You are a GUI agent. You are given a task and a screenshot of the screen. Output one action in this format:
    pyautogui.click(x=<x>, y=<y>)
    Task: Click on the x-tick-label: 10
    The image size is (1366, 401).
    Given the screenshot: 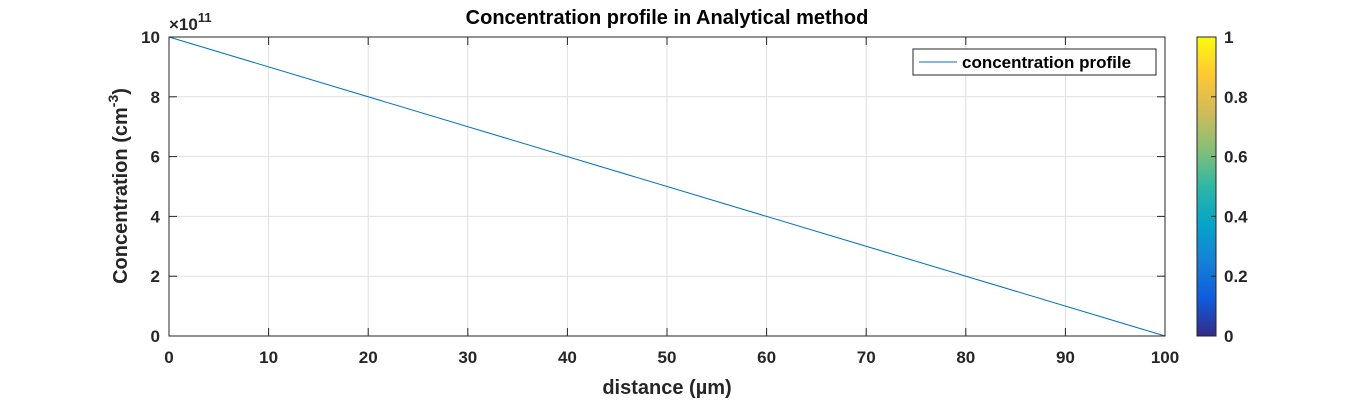 What is the action you would take?
    pyautogui.click(x=268, y=357)
    